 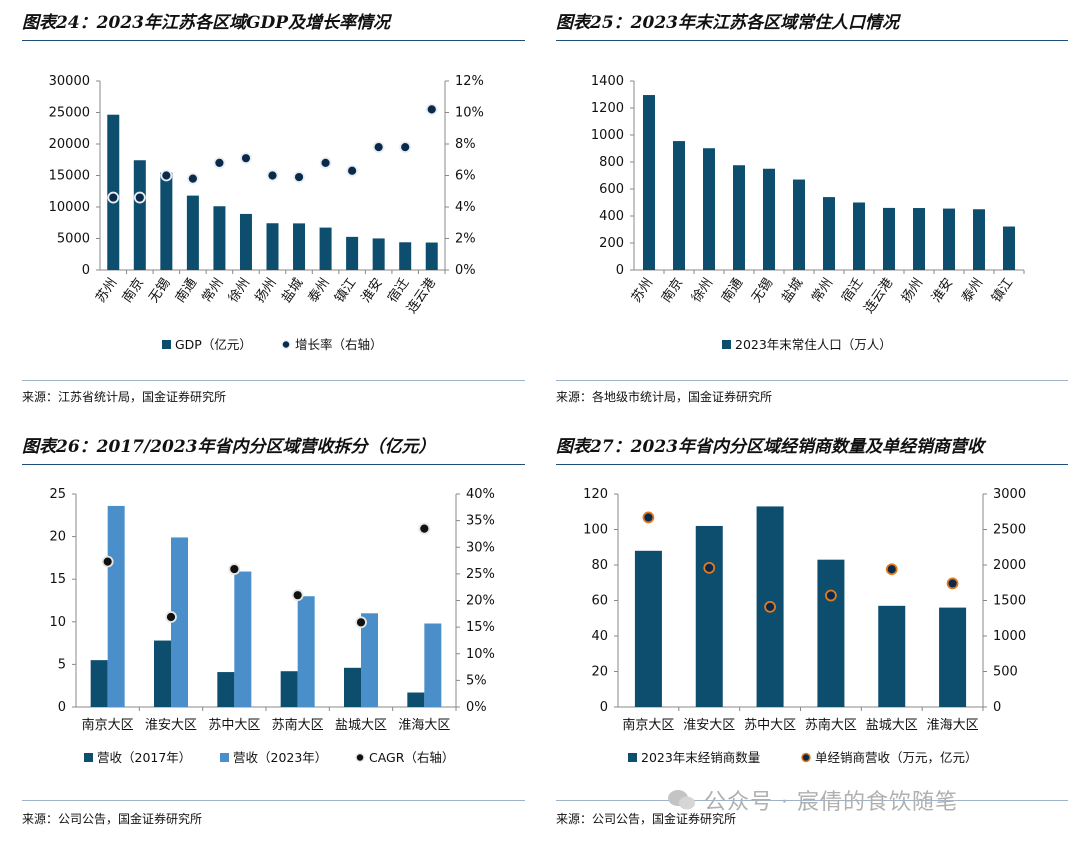 What do you see at coordinates (73, 239) in the screenshot?
I see `y-tick-label-left: 5000` at bounding box center [73, 239].